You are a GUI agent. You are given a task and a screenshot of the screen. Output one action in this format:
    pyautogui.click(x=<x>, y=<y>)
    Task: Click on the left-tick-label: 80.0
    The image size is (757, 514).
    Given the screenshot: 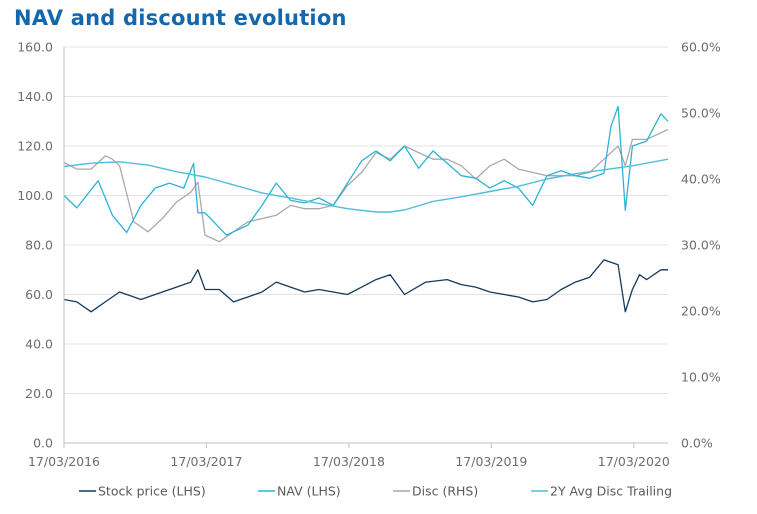 What is the action you would take?
    pyautogui.click(x=39, y=245)
    